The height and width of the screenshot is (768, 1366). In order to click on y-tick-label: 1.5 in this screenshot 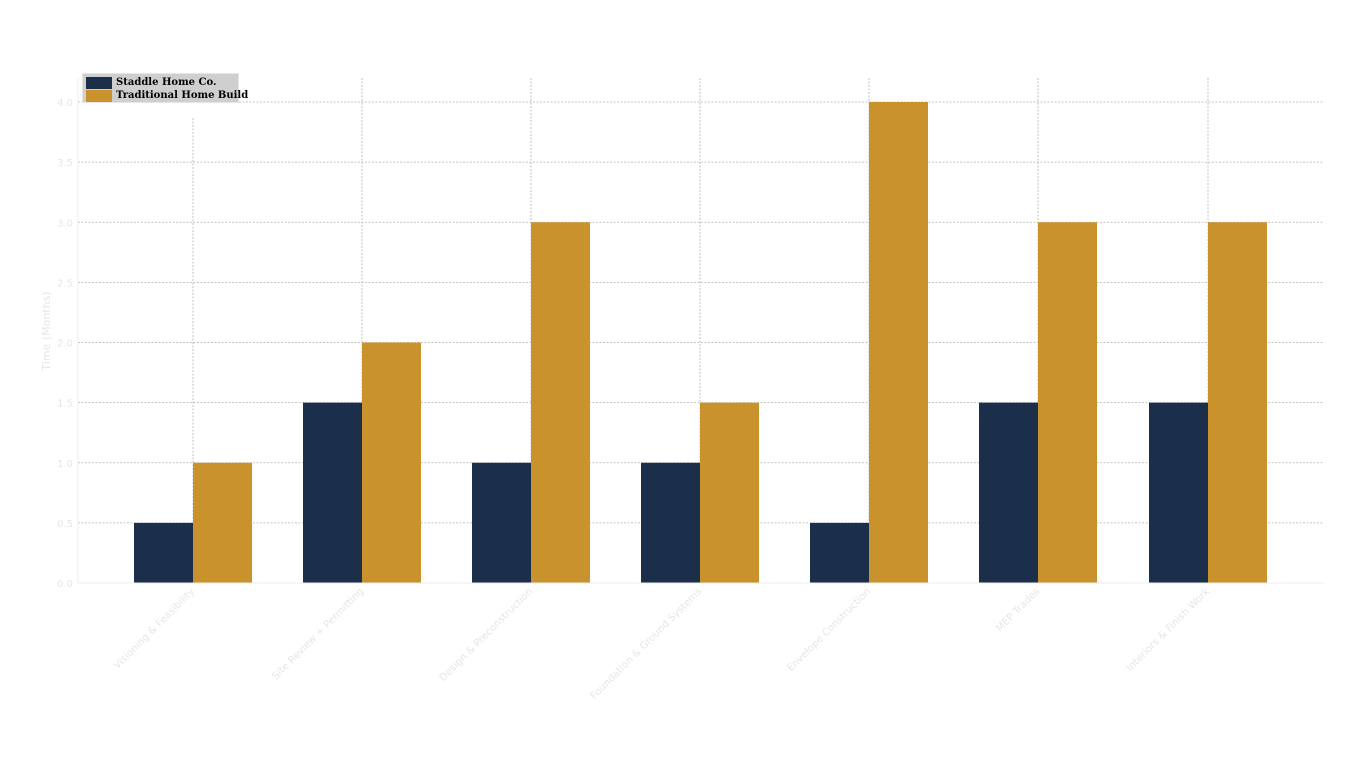, I will do `click(65, 404)`.